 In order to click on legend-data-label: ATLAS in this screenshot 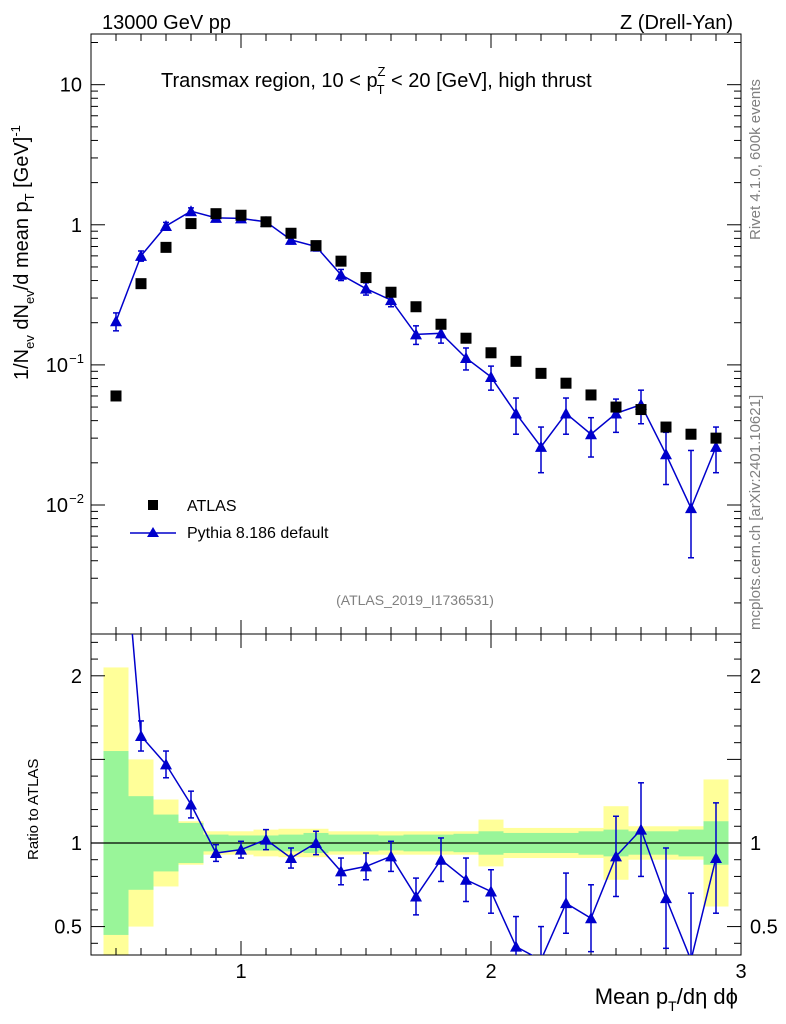, I will do `click(212, 506)`.